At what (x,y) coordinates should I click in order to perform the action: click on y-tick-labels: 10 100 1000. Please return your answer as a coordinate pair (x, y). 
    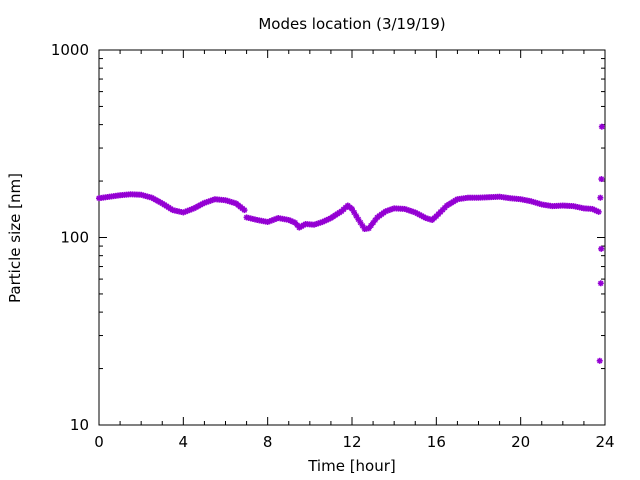
    Looking at the image, I should click on (70, 237).